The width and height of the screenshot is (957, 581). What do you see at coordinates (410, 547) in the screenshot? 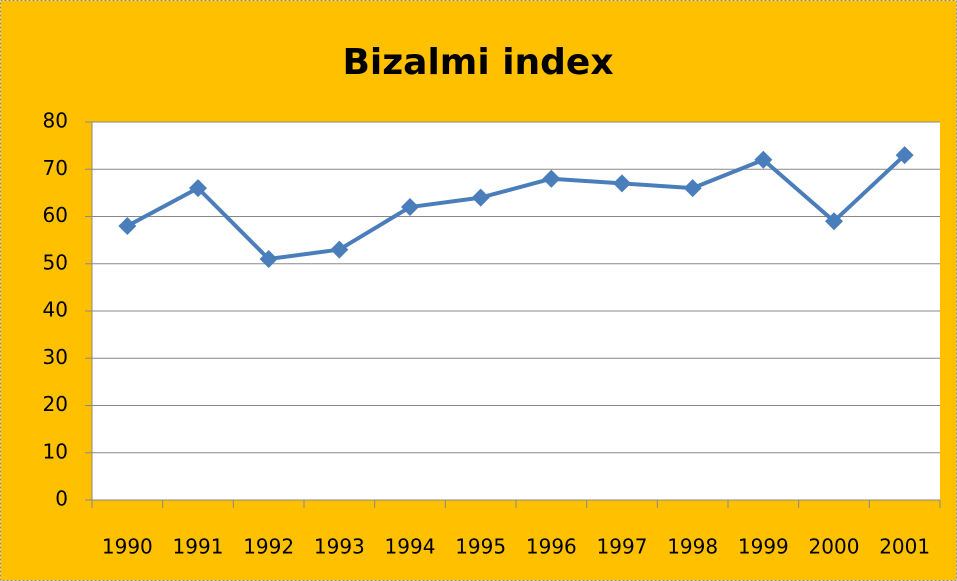
I see `x-tick-label: 1994` at bounding box center [410, 547].